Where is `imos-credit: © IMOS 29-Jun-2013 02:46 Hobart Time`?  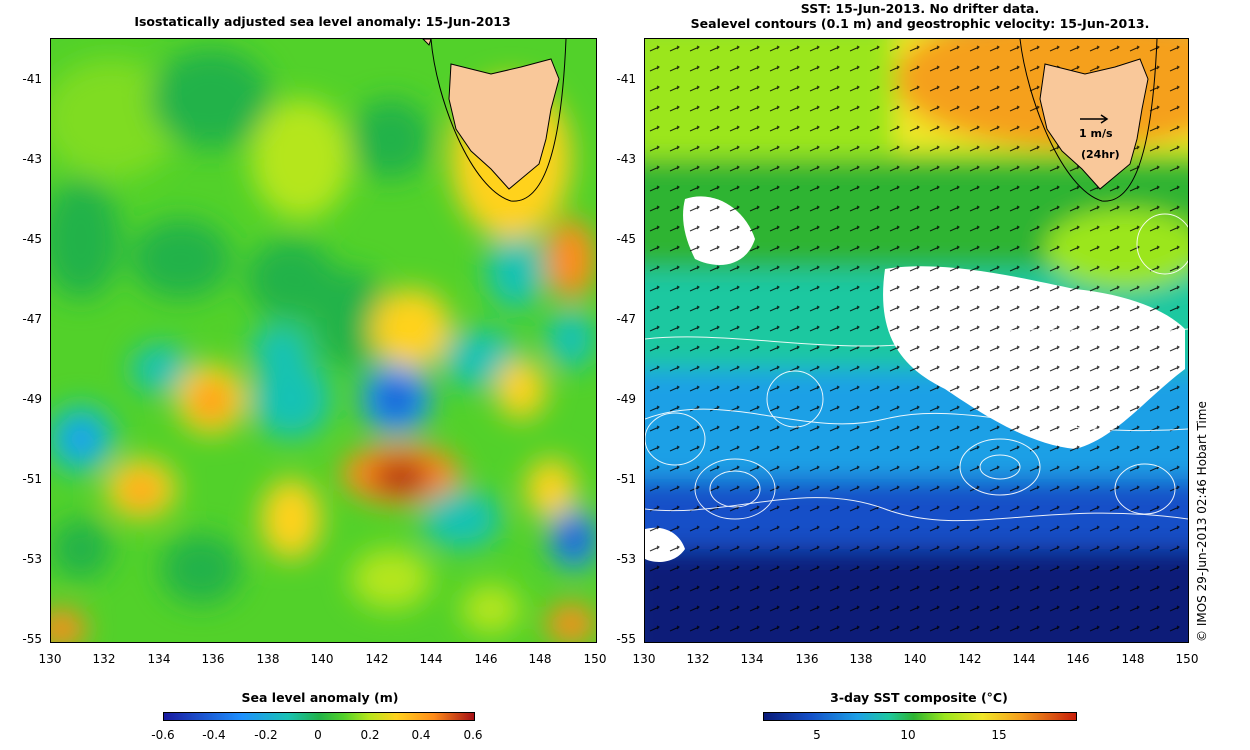 imos-credit: © IMOS 29-Jun-2013 02:46 Hobart Time is located at coordinates (1202, 521).